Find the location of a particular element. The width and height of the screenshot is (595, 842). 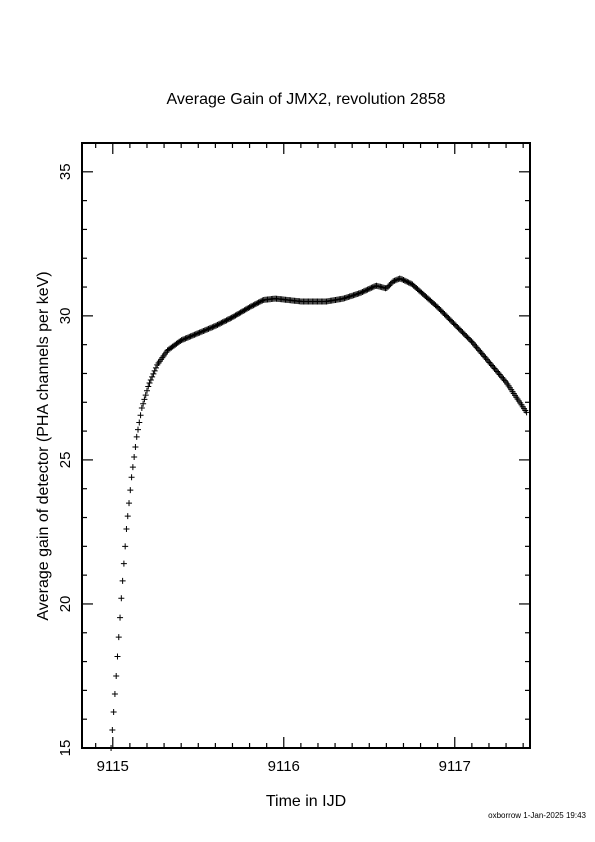

y-tick-label: 25 is located at coordinates (65, 460).